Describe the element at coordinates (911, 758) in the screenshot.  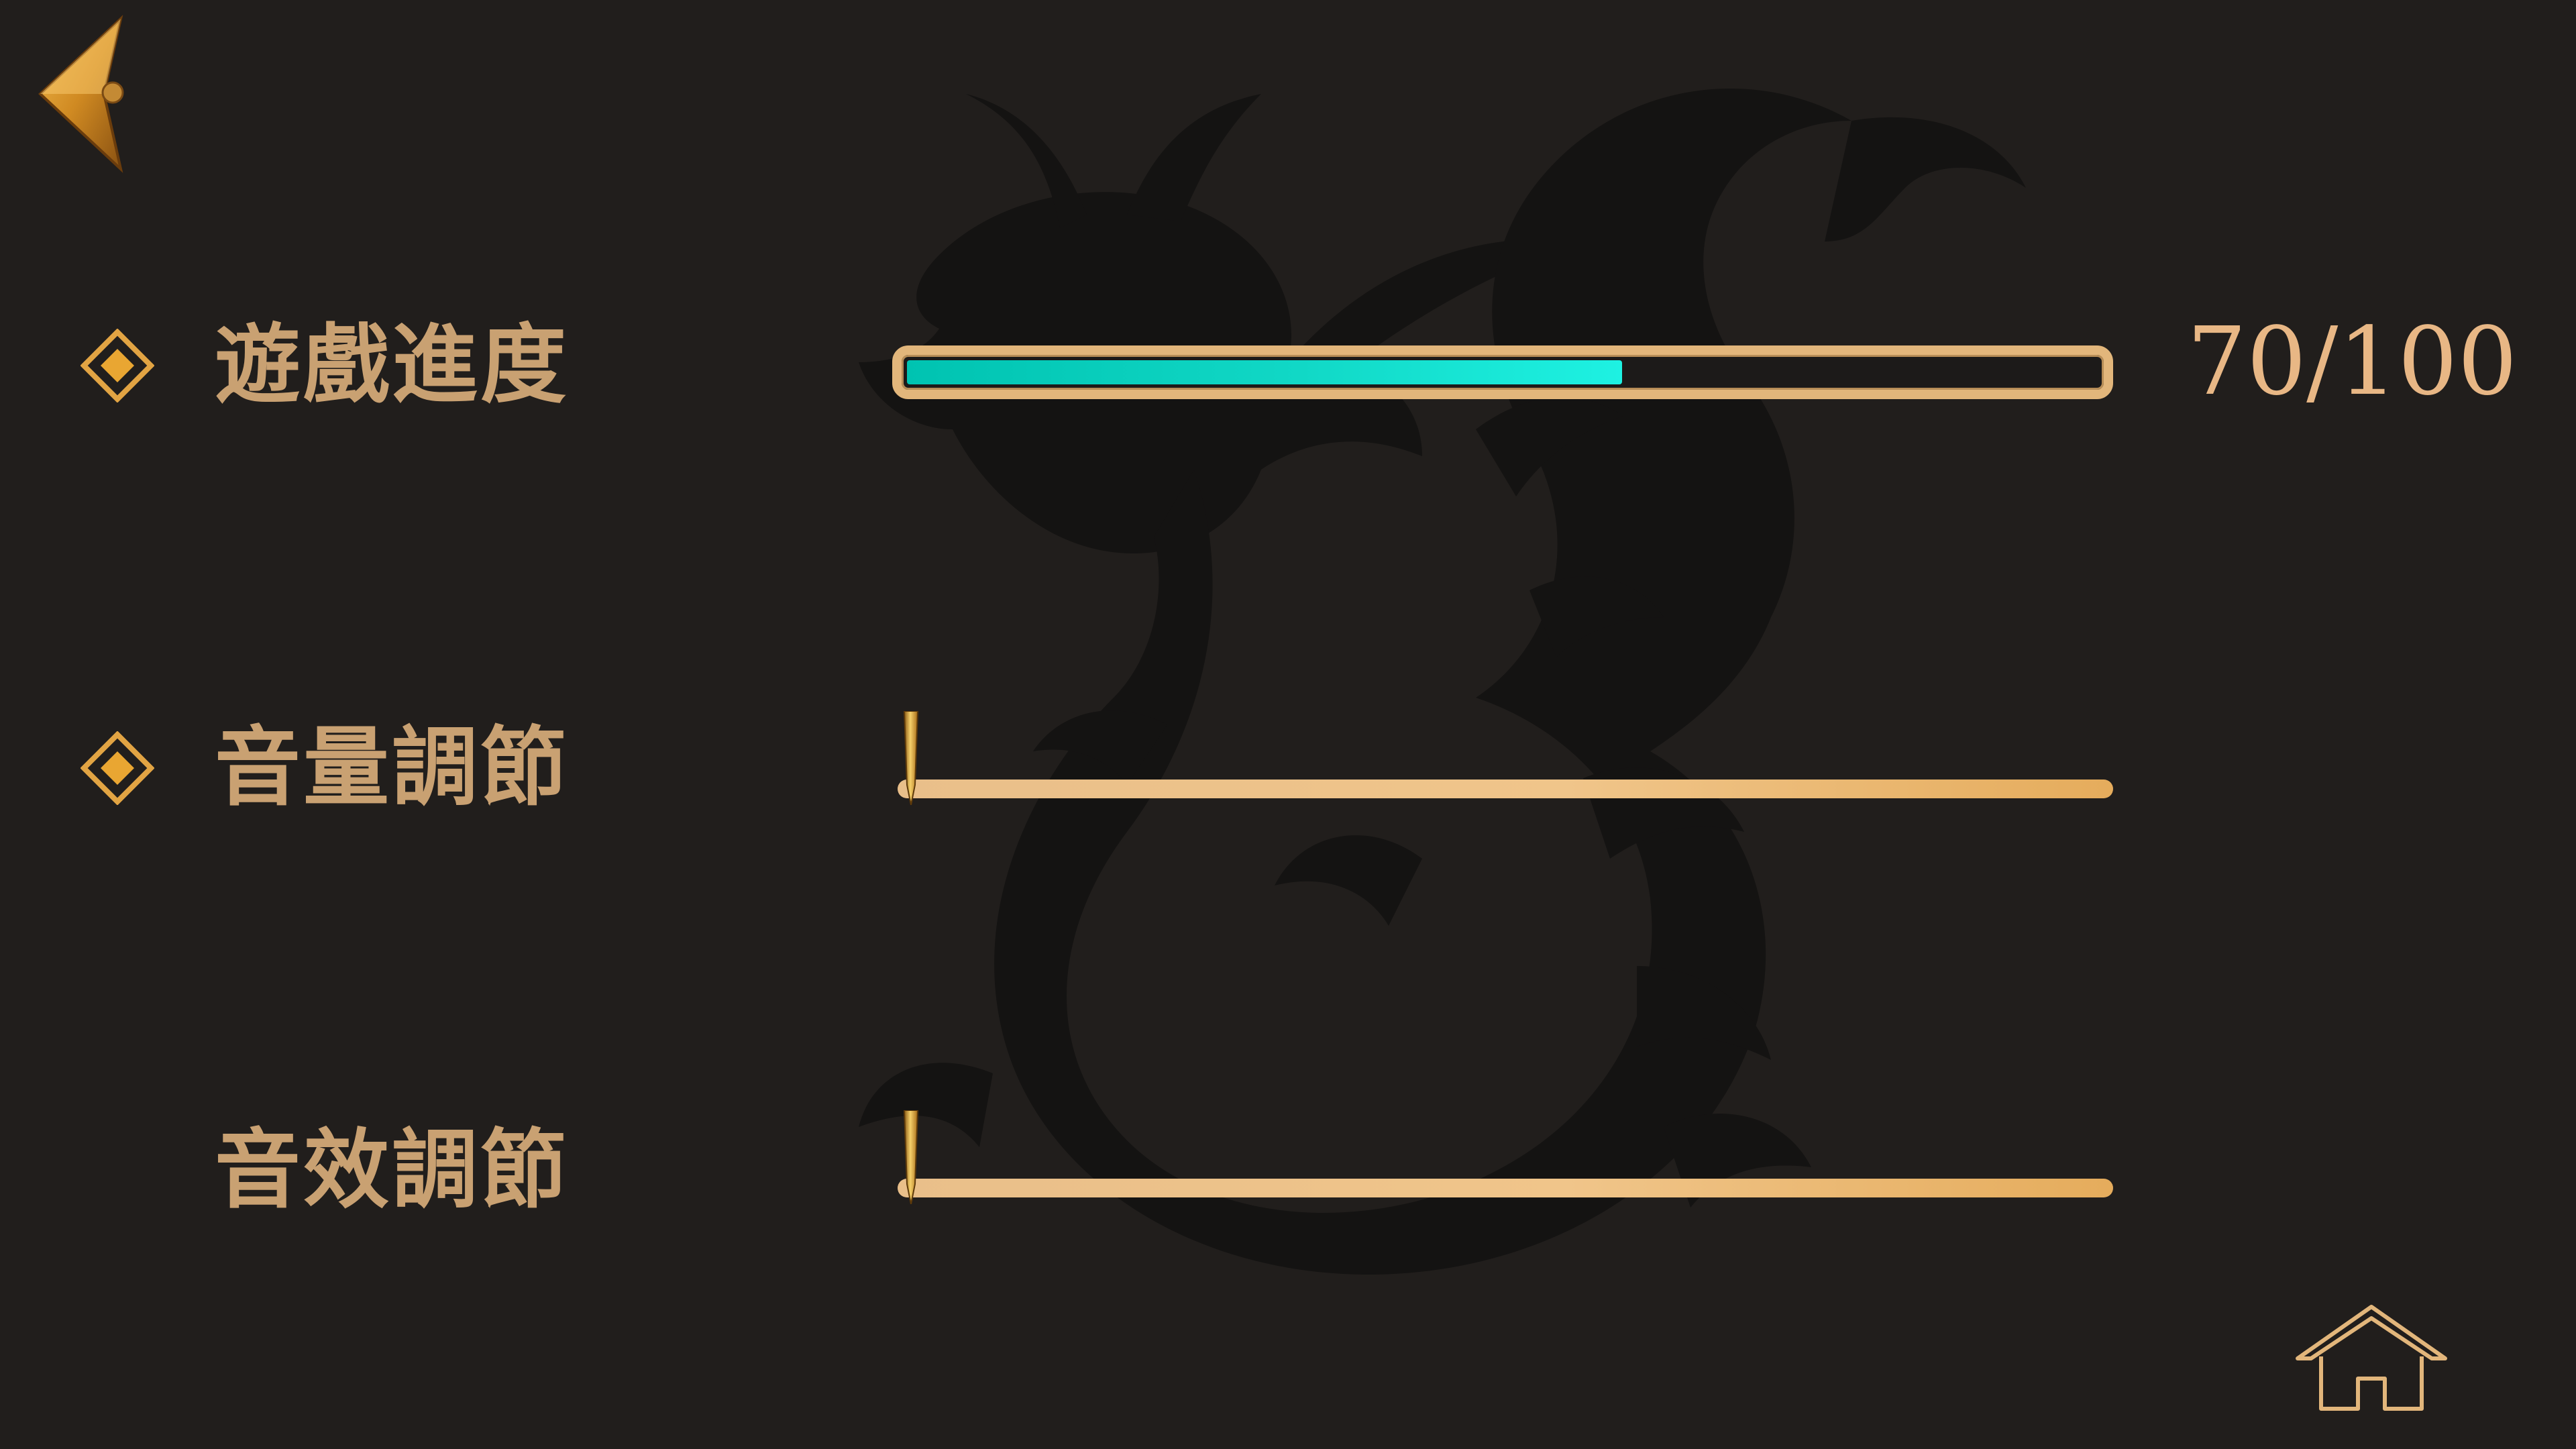
I see `volume-slider-handle` at that location.